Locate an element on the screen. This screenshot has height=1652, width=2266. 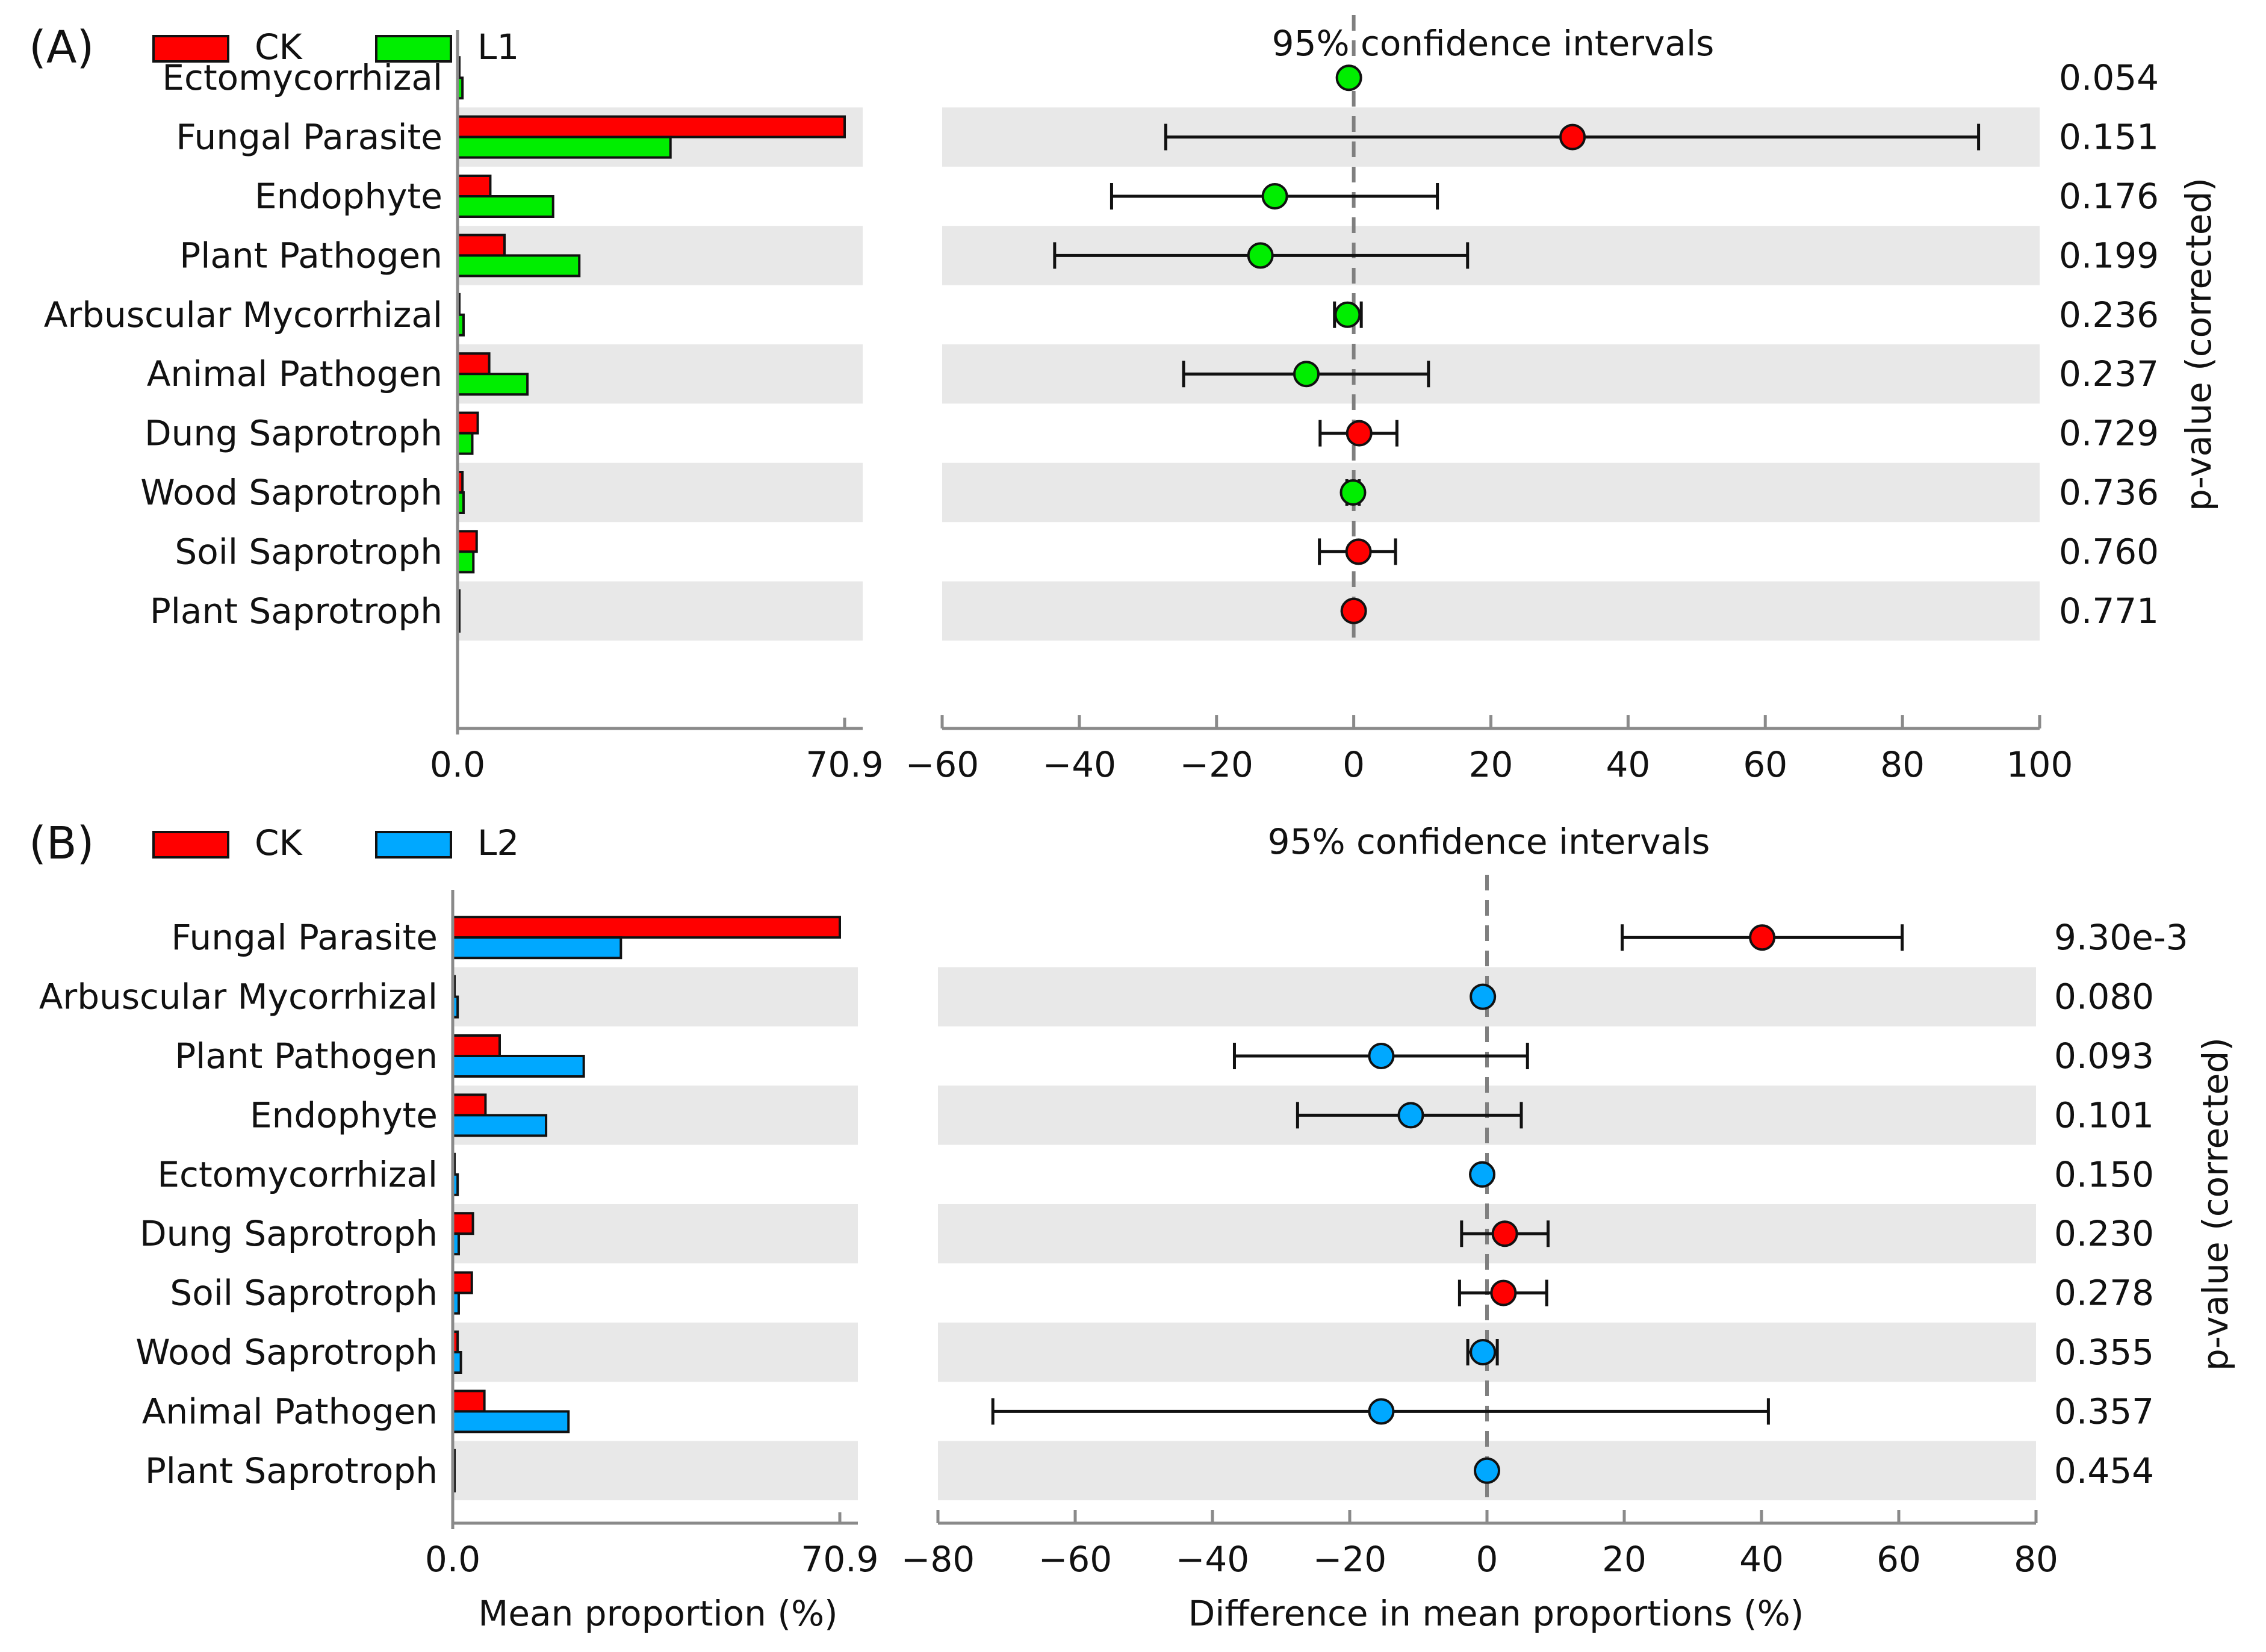
difference-tick-label: −80 is located at coordinates (938, 1559).